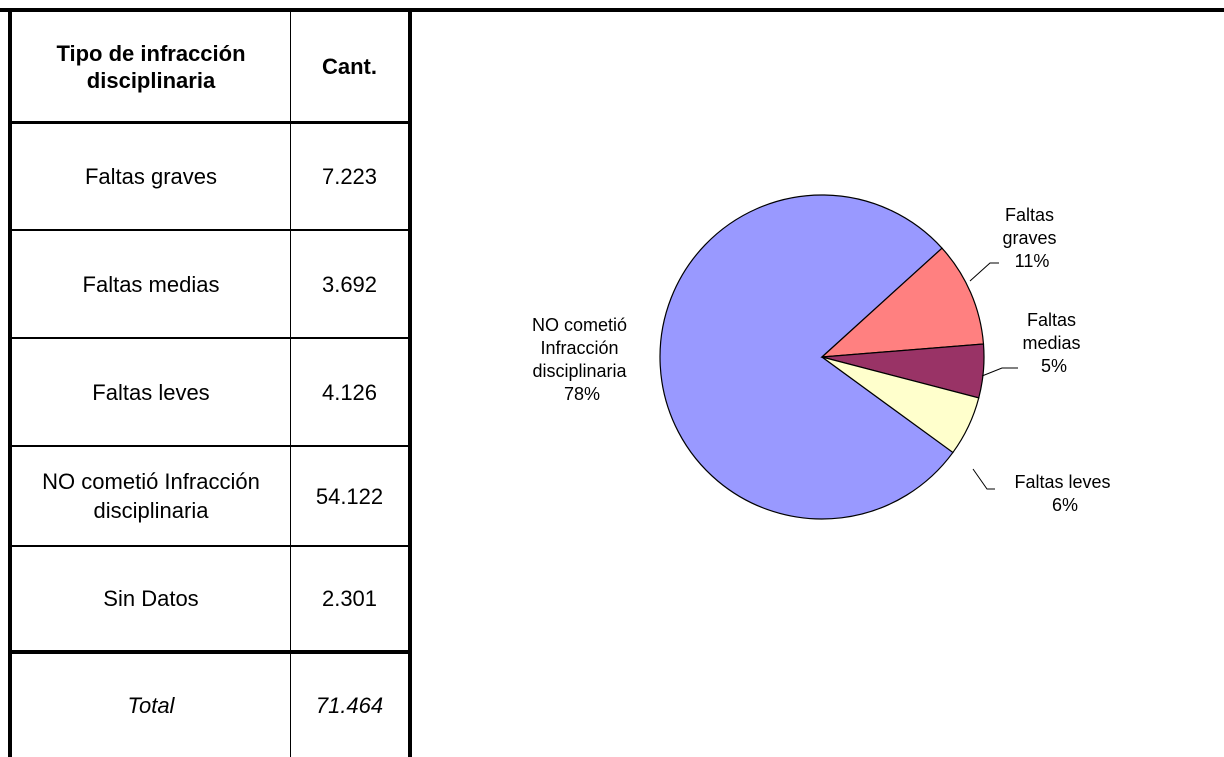 The height and width of the screenshot is (757, 1224). Describe the element at coordinates (151, 66) in the screenshot. I see `header-type: Tipo de infracción disciplinaria` at that location.